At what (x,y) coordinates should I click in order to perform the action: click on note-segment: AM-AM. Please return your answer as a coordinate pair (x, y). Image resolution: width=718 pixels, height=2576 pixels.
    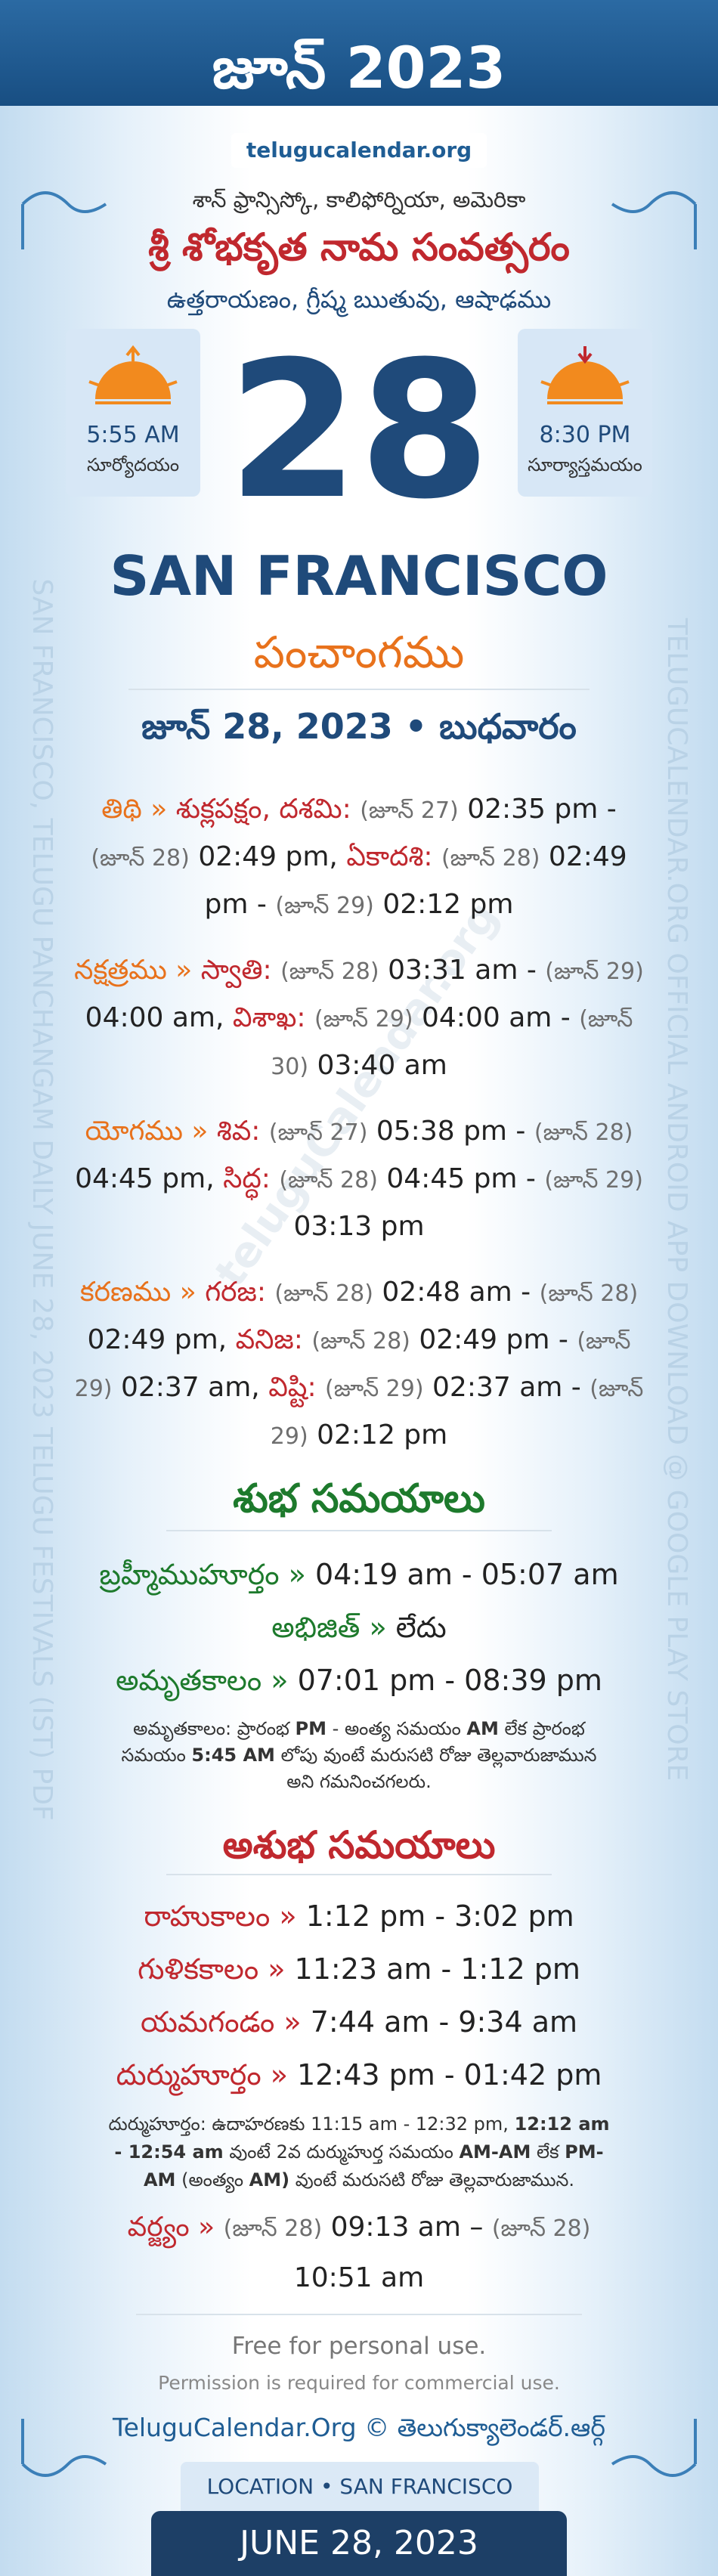
    Looking at the image, I should click on (495, 2152).